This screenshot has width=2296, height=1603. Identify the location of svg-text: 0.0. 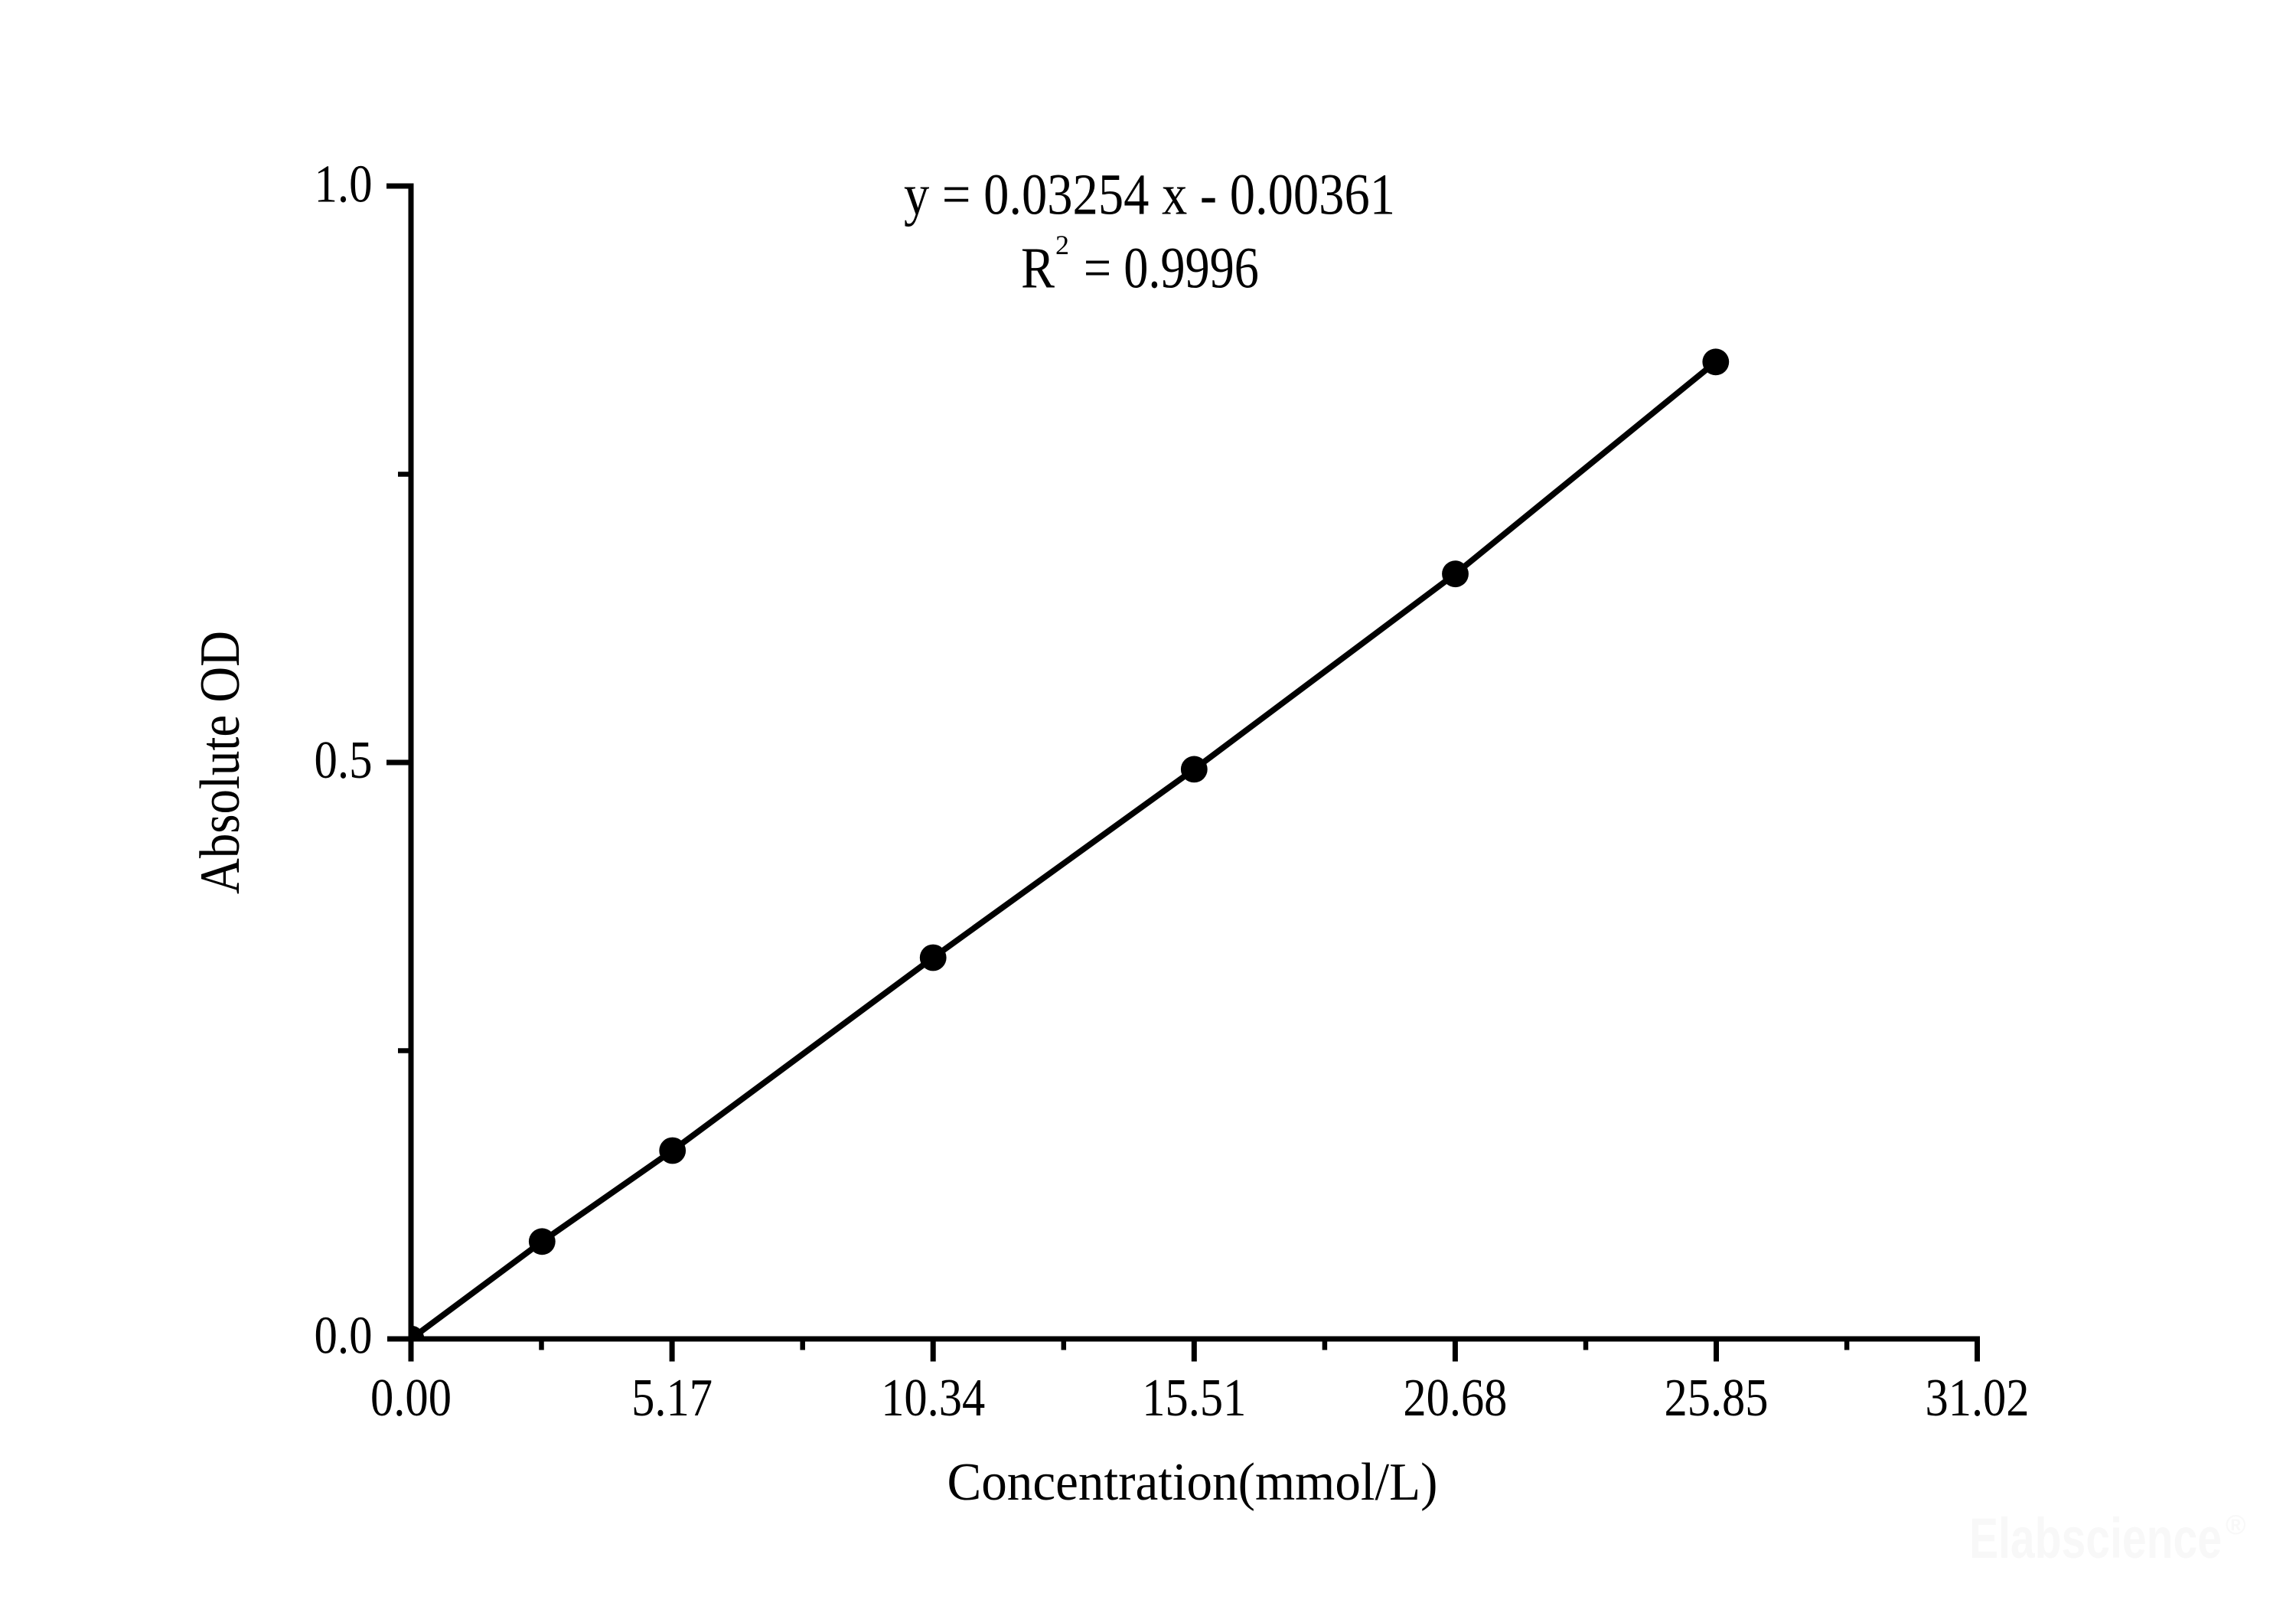
(344, 1336).